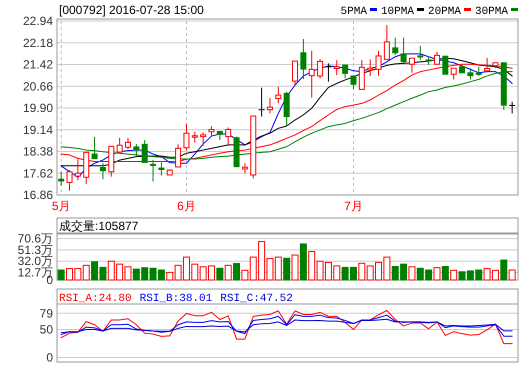 The width and height of the screenshot is (520, 365). Describe the element at coordinates (397, 12) in the screenshot. I see `legend-label: 10PMA` at that location.